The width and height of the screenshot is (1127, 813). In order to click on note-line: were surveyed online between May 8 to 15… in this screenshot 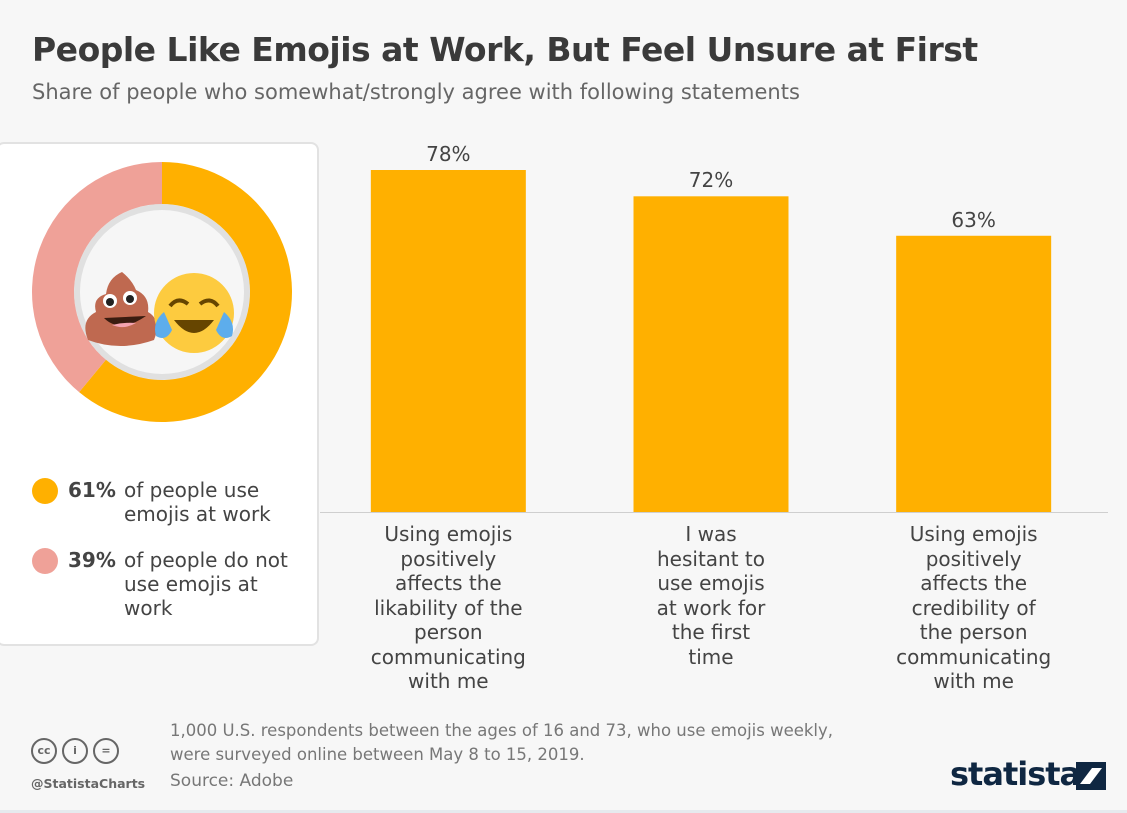, I will do `click(377, 754)`.